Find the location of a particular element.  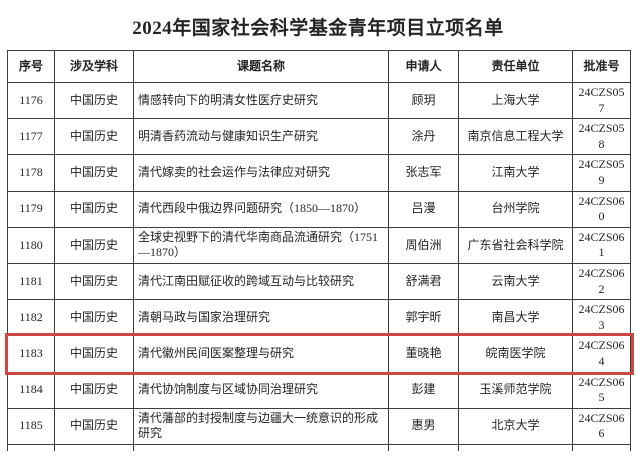

column-header-discipline: 涉及学科 is located at coordinates (94, 66).